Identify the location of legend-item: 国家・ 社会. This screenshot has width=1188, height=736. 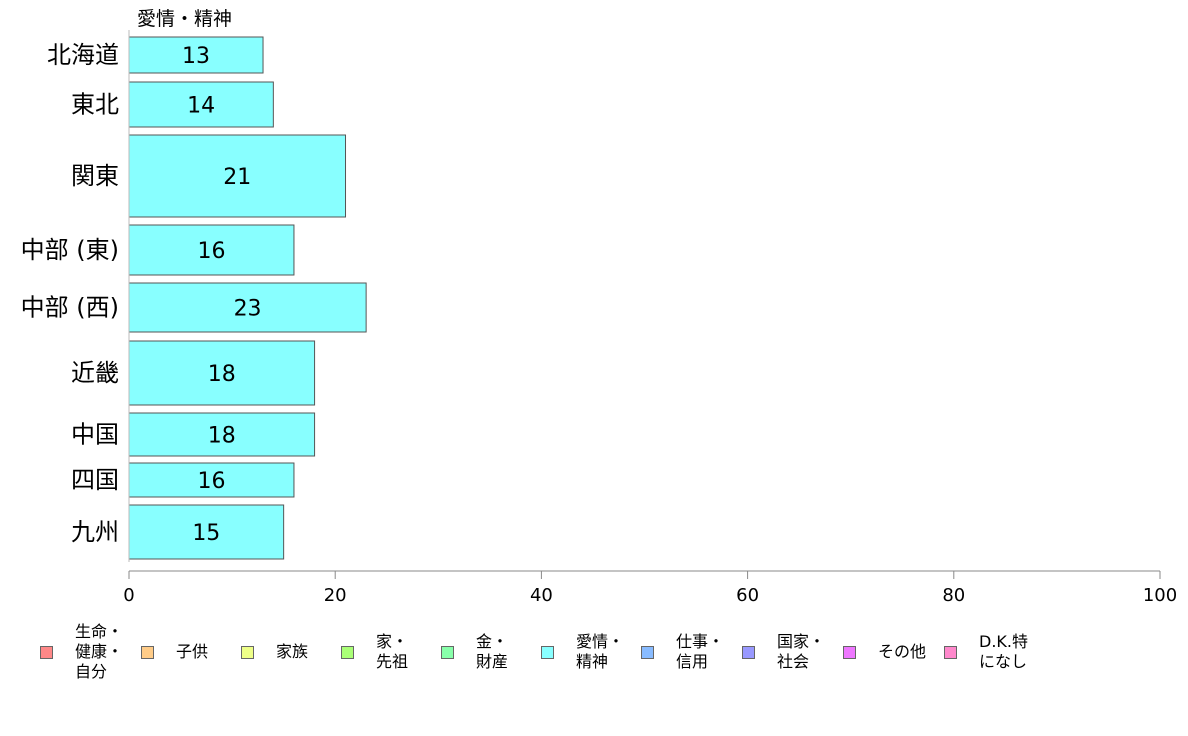
(783, 652).